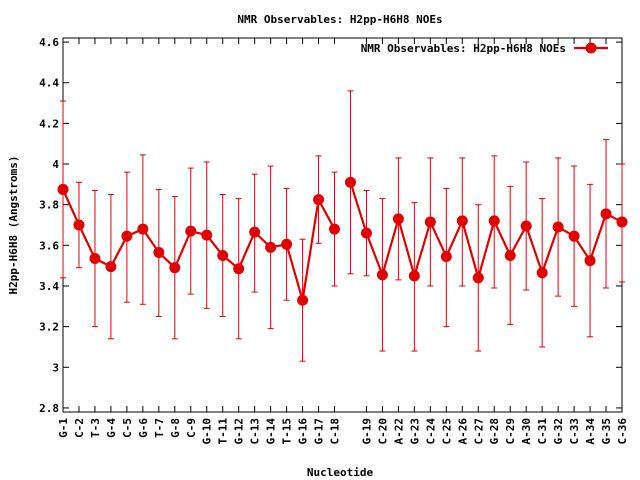 The width and height of the screenshot is (640, 480). I want to click on x-tick-label: G-23, so click(414, 431).